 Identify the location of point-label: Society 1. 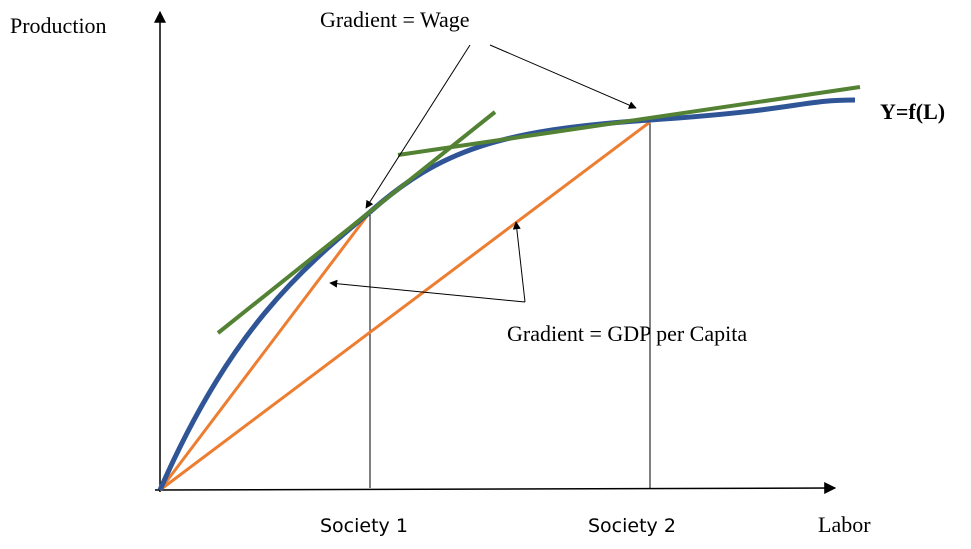
(364, 526).